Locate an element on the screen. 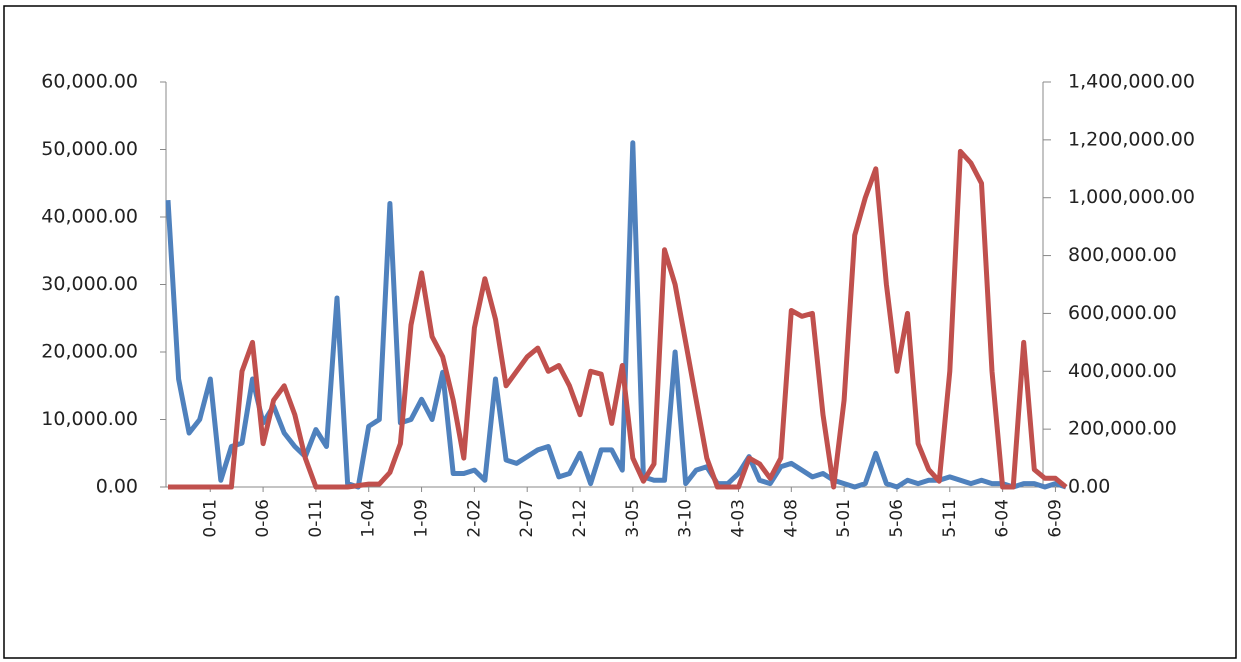 This screenshot has height=662, width=1241. y-tick-label: 20,000.00 is located at coordinates (89, 352).